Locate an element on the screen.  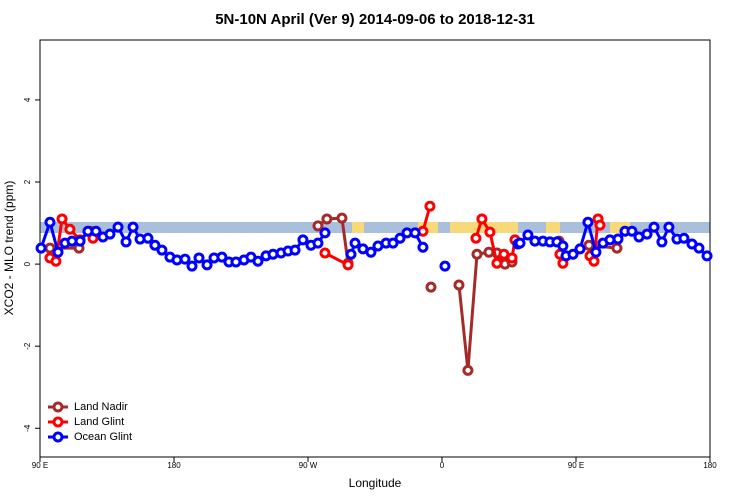
y-tick-label: -2 is located at coordinates (27, 346).